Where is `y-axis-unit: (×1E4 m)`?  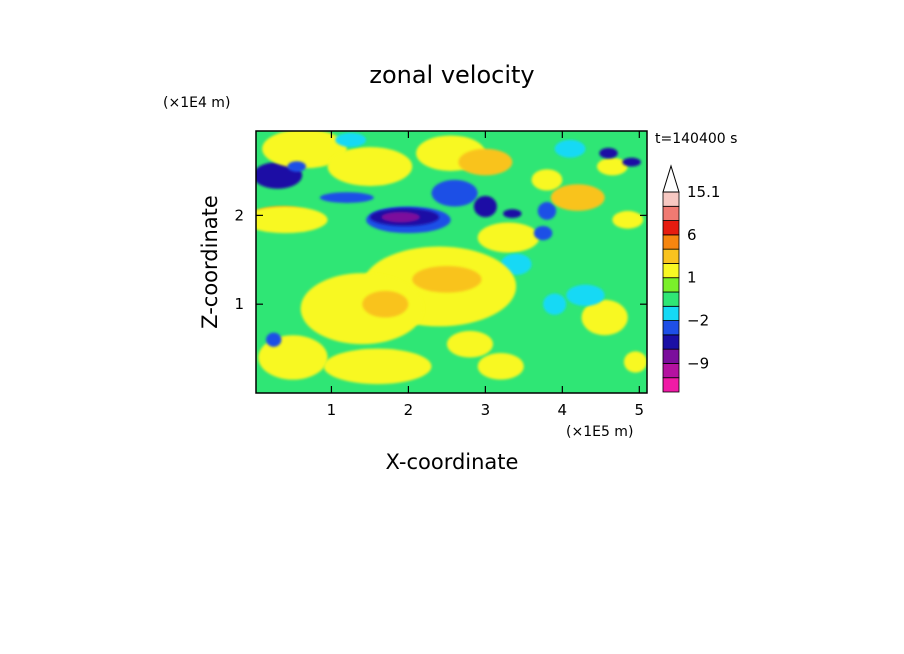 y-axis-unit: (×1E4 m) is located at coordinates (196, 103).